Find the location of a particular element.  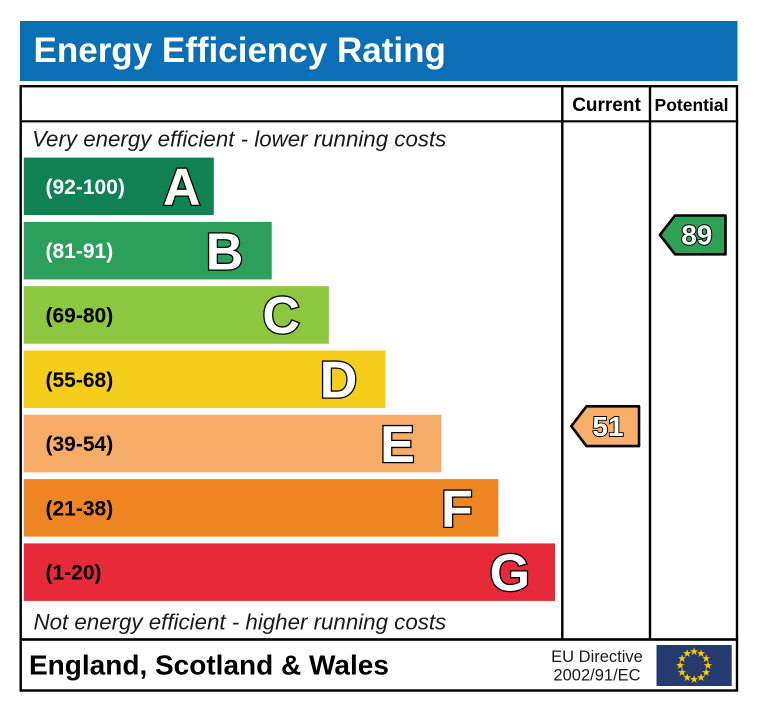

svg-text: Energy Efficiency Rating is located at coordinates (240, 50).